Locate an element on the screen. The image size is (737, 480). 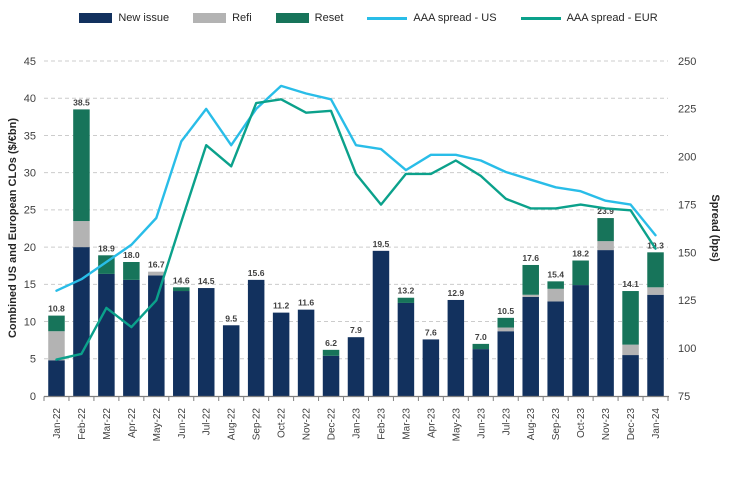
left-axis-tick-label: 15 is located at coordinates (30, 285).